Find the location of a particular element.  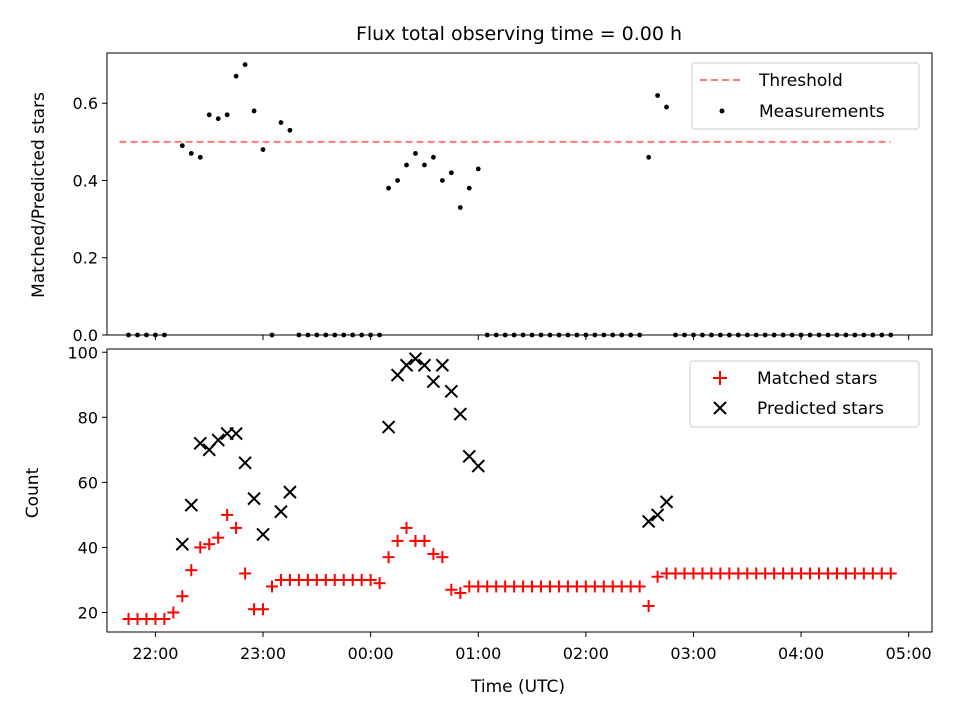

x-tick-label: 04:00 is located at coordinates (801, 653).